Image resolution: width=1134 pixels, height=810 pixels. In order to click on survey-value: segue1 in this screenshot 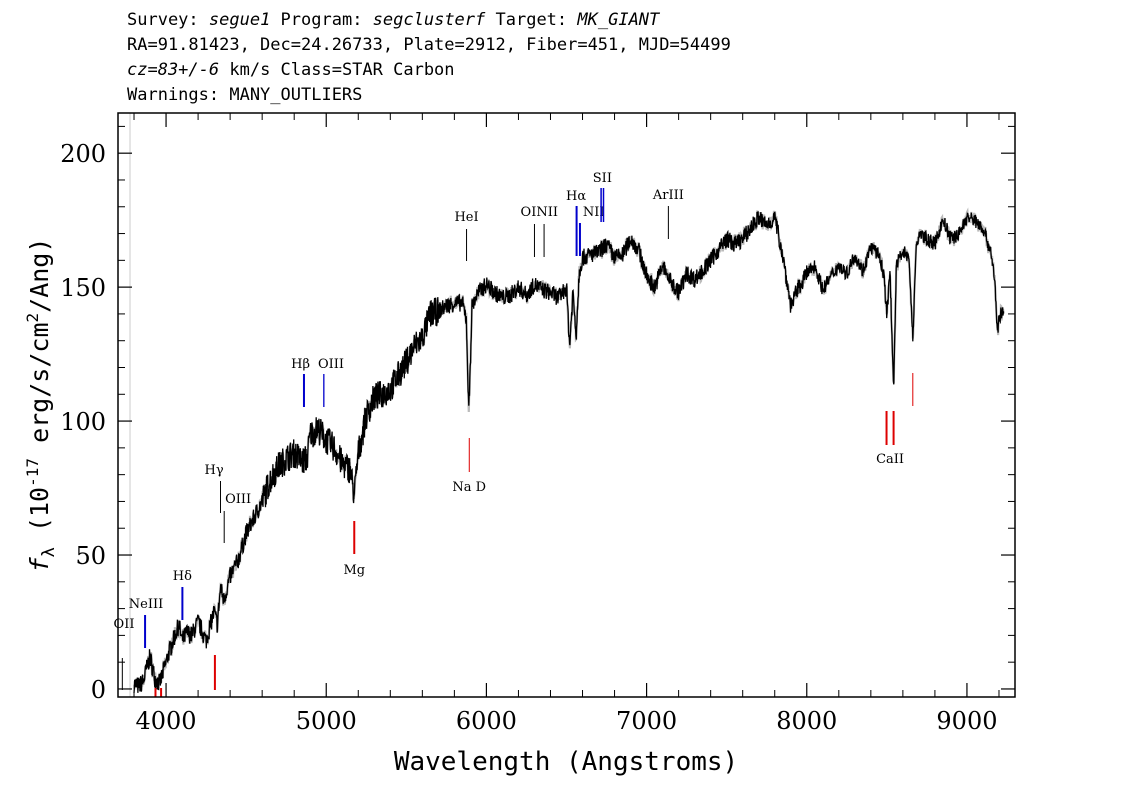, I will do `click(239, 20)`.